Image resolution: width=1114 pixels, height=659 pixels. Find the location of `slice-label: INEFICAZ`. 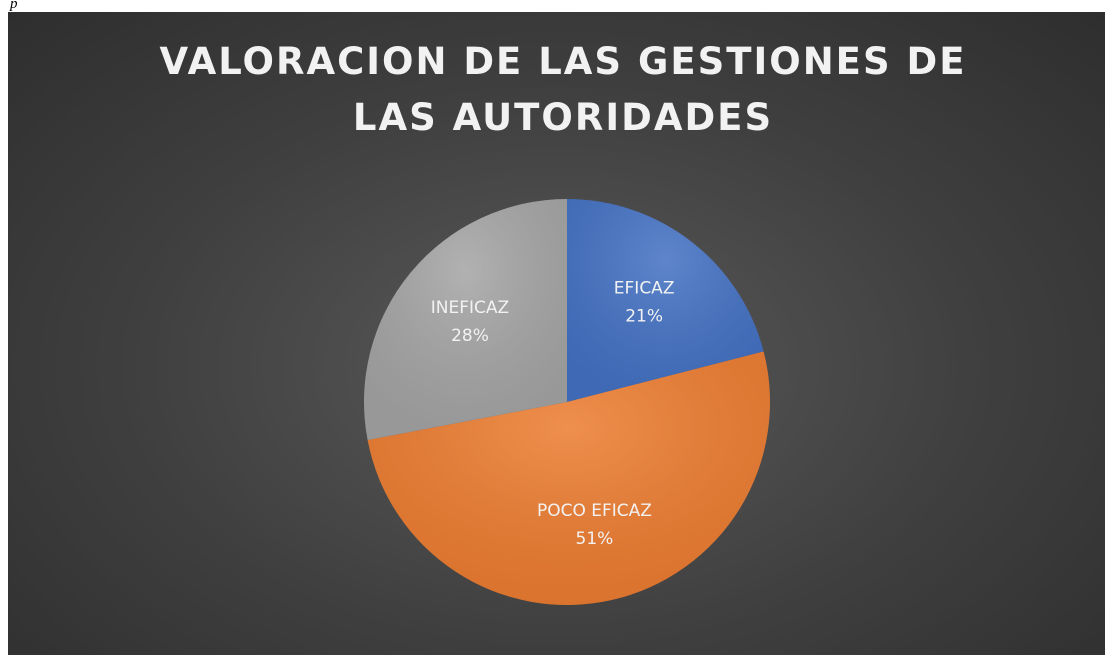

slice-label: INEFICAZ is located at coordinates (470, 308).